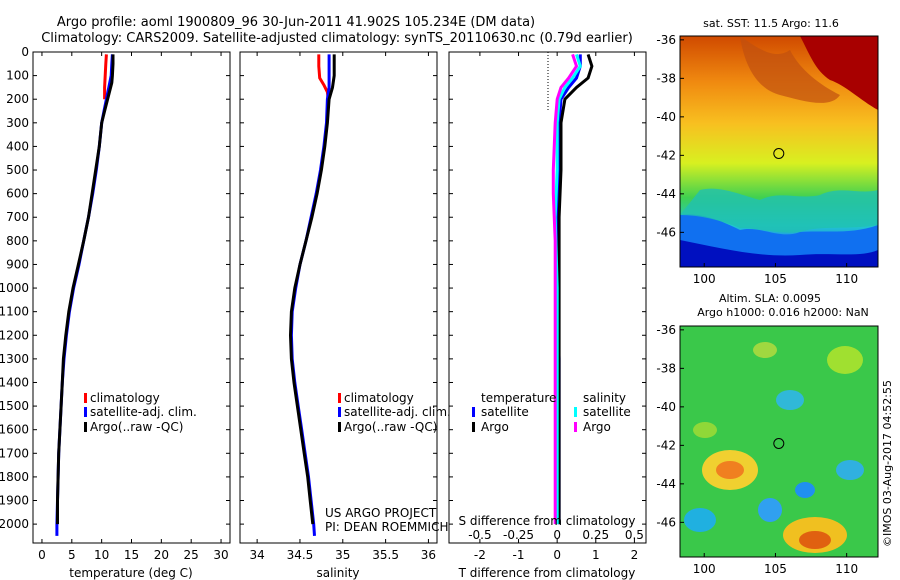  Describe the element at coordinates (72, 555) in the screenshot. I see `x-tick-label: 5` at that location.